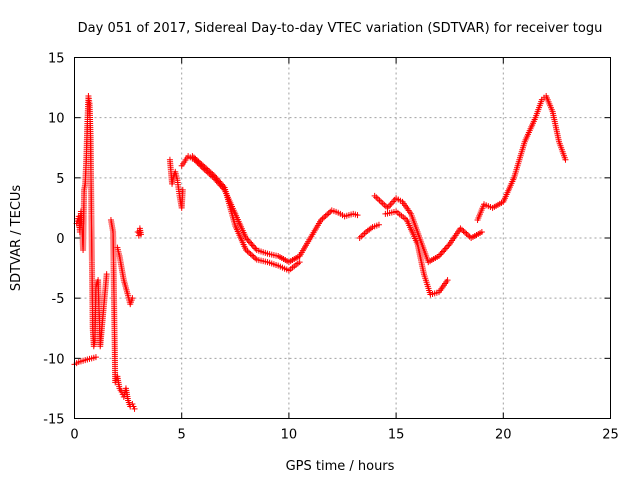 The height and width of the screenshot is (480, 640). I want to click on series-group_1p8, so click(122, 314).